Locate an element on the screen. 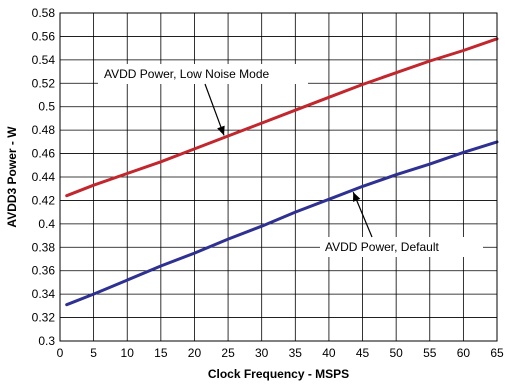 This screenshot has height=384, width=505. annotation-label: AVDD Power, Default is located at coordinates (382, 247).